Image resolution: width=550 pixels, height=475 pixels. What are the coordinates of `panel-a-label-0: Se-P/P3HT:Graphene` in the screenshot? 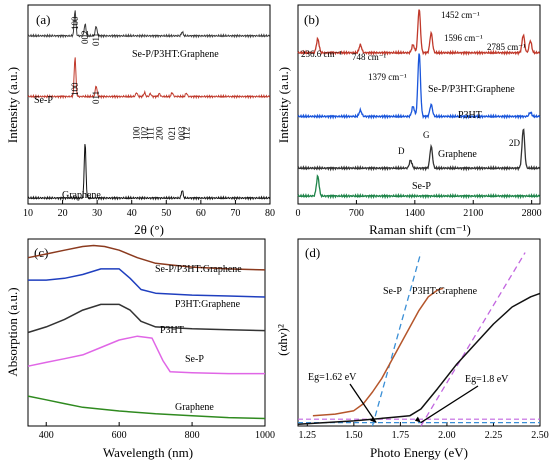 It's located at (175, 54).